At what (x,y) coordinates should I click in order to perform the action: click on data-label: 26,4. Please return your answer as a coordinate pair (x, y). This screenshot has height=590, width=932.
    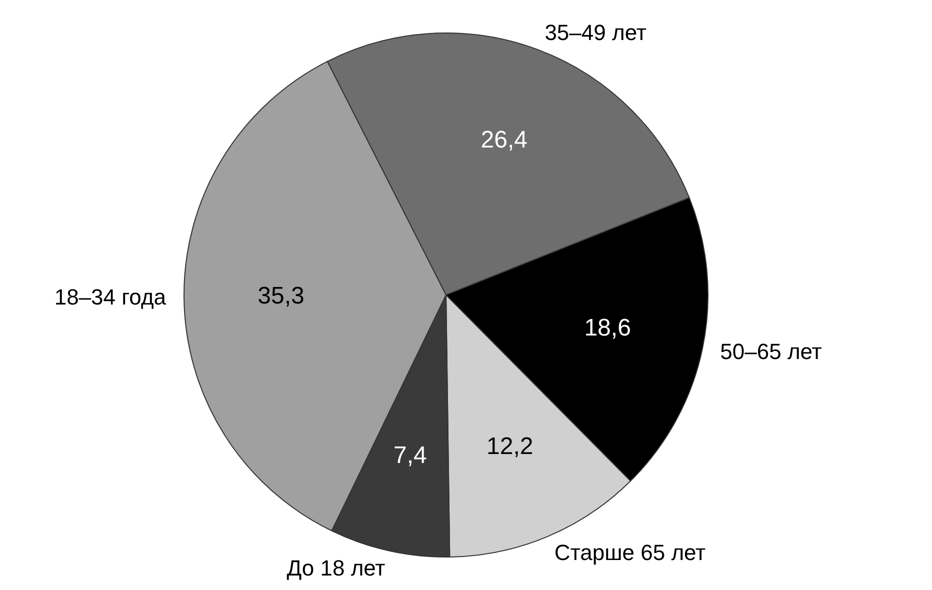
    Looking at the image, I should click on (504, 140).